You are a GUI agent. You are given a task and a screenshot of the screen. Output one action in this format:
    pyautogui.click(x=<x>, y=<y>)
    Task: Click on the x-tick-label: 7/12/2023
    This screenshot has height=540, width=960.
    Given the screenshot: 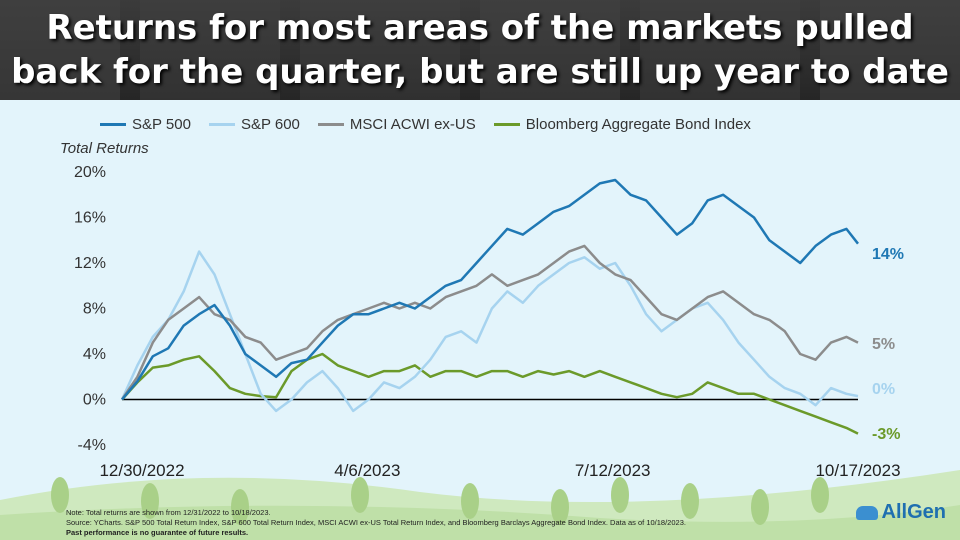 What is the action you would take?
    pyautogui.click(x=613, y=470)
    